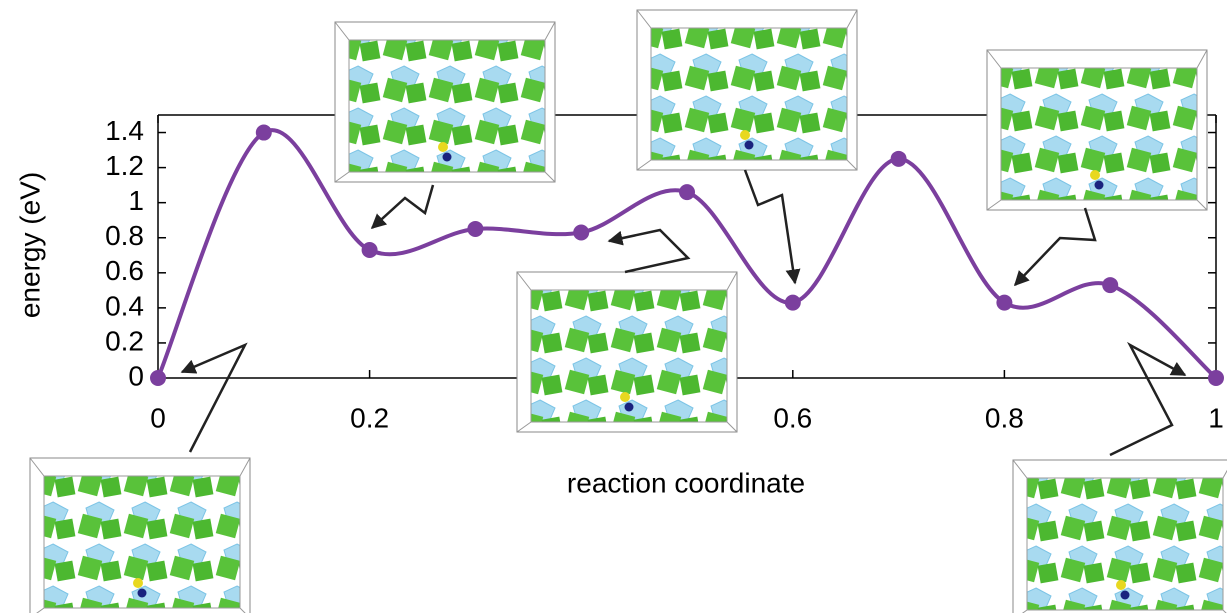 The height and width of the screenshot is (613, 1227). I want to click on x-tick-label: 0.2, so click(369, 417).